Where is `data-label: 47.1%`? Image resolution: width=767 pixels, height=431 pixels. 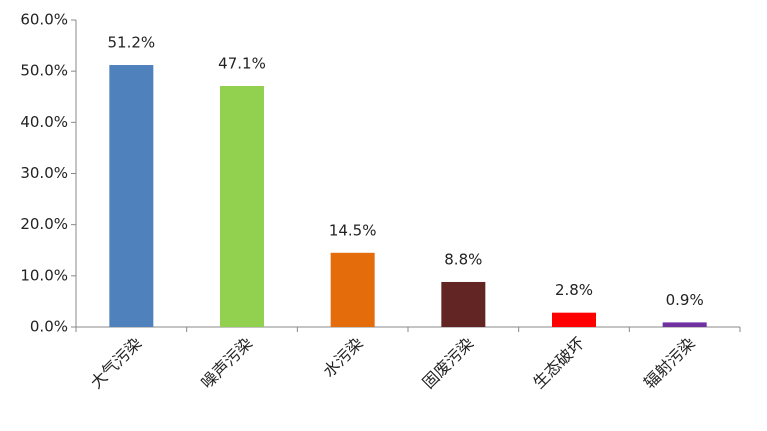 data-label: 47.1% is located at coordinates (242, 64).